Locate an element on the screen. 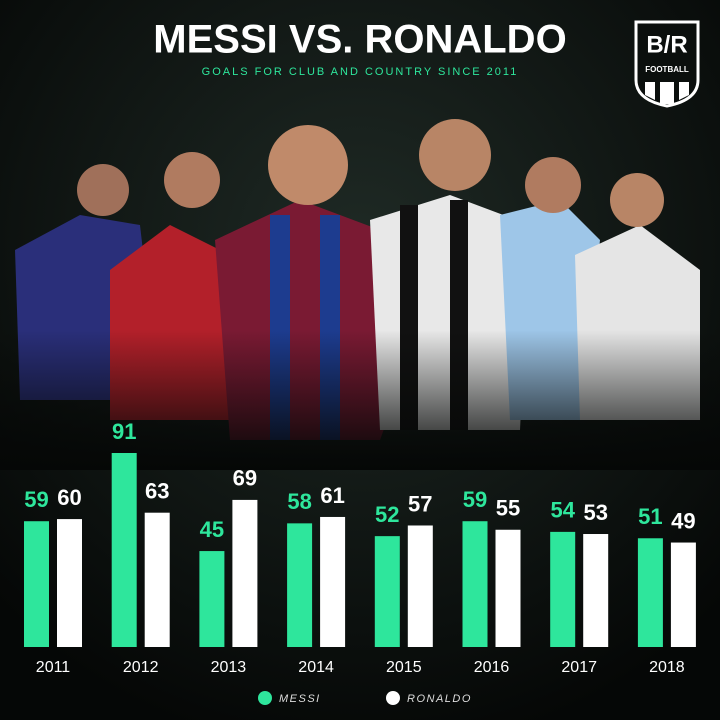 The width and height of the screenshot is (720, 720). value-label: 61 is located at coordinates (332, 495).